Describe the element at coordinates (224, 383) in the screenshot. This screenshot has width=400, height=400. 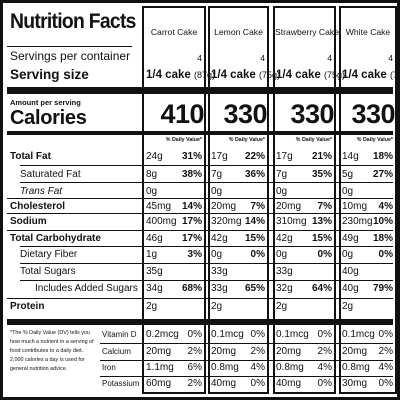
I see `vitamin-amount: 40mg` at that location.